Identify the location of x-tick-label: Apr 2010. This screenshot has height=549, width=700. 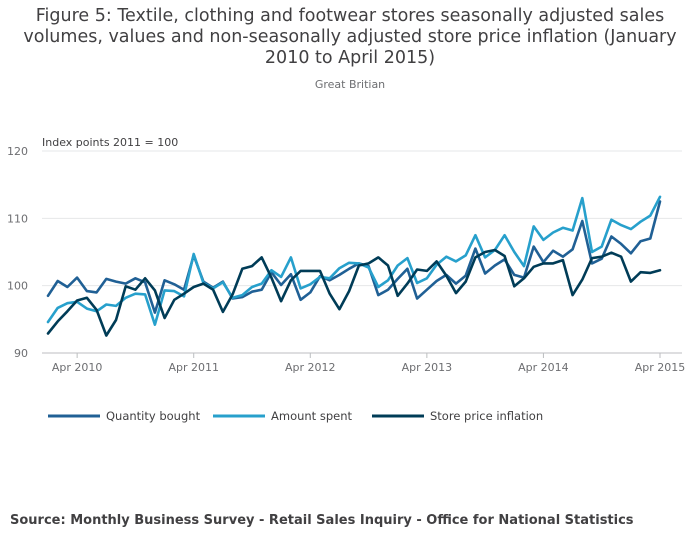
(77, 367).